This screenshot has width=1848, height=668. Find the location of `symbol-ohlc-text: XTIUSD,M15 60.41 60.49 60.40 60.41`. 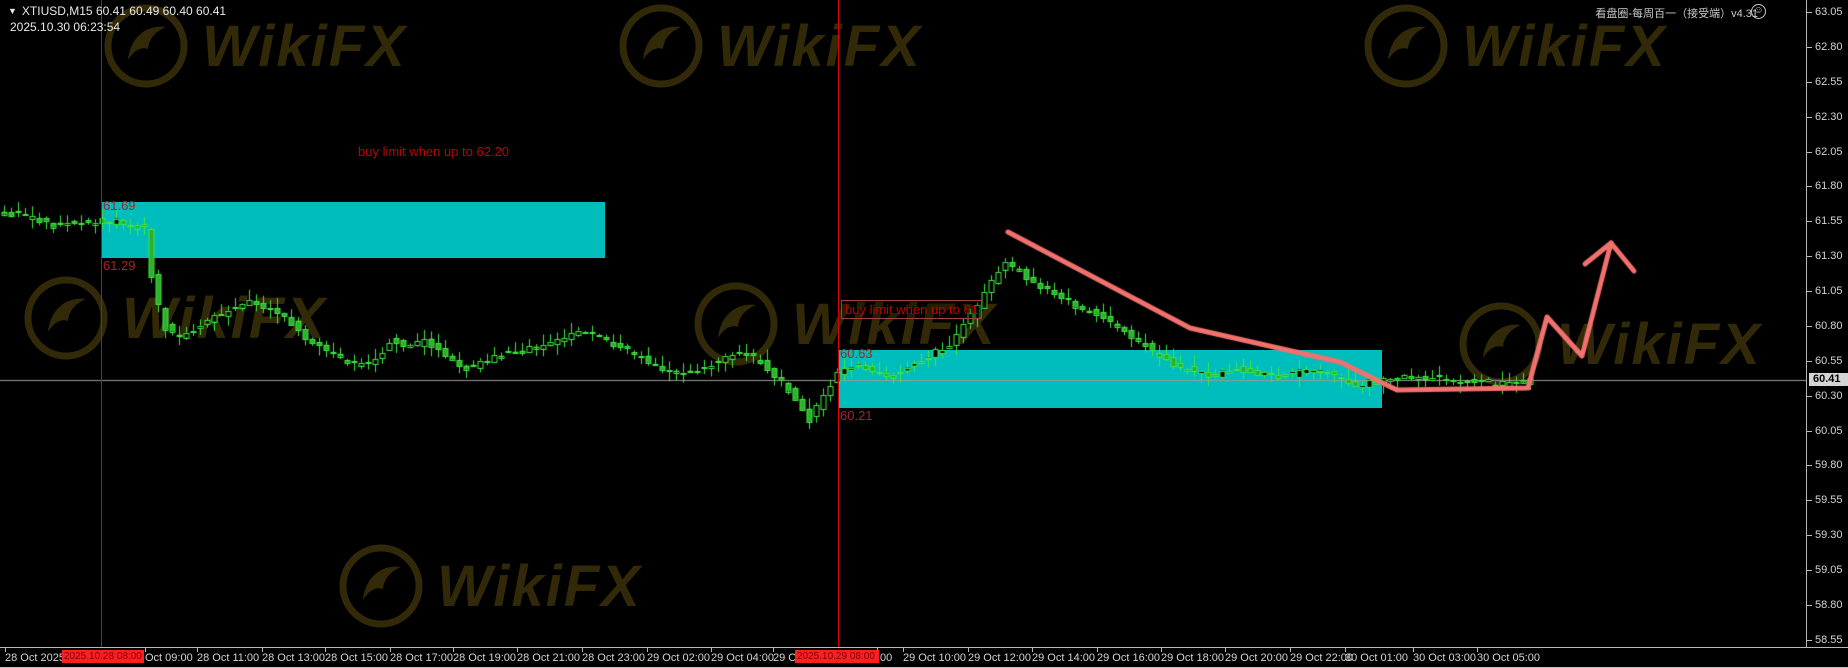

symbol-ohlc-text: XTIUSD,M15 60.41 60.49 60.40 60.41 is located at coordinates (124, 11).